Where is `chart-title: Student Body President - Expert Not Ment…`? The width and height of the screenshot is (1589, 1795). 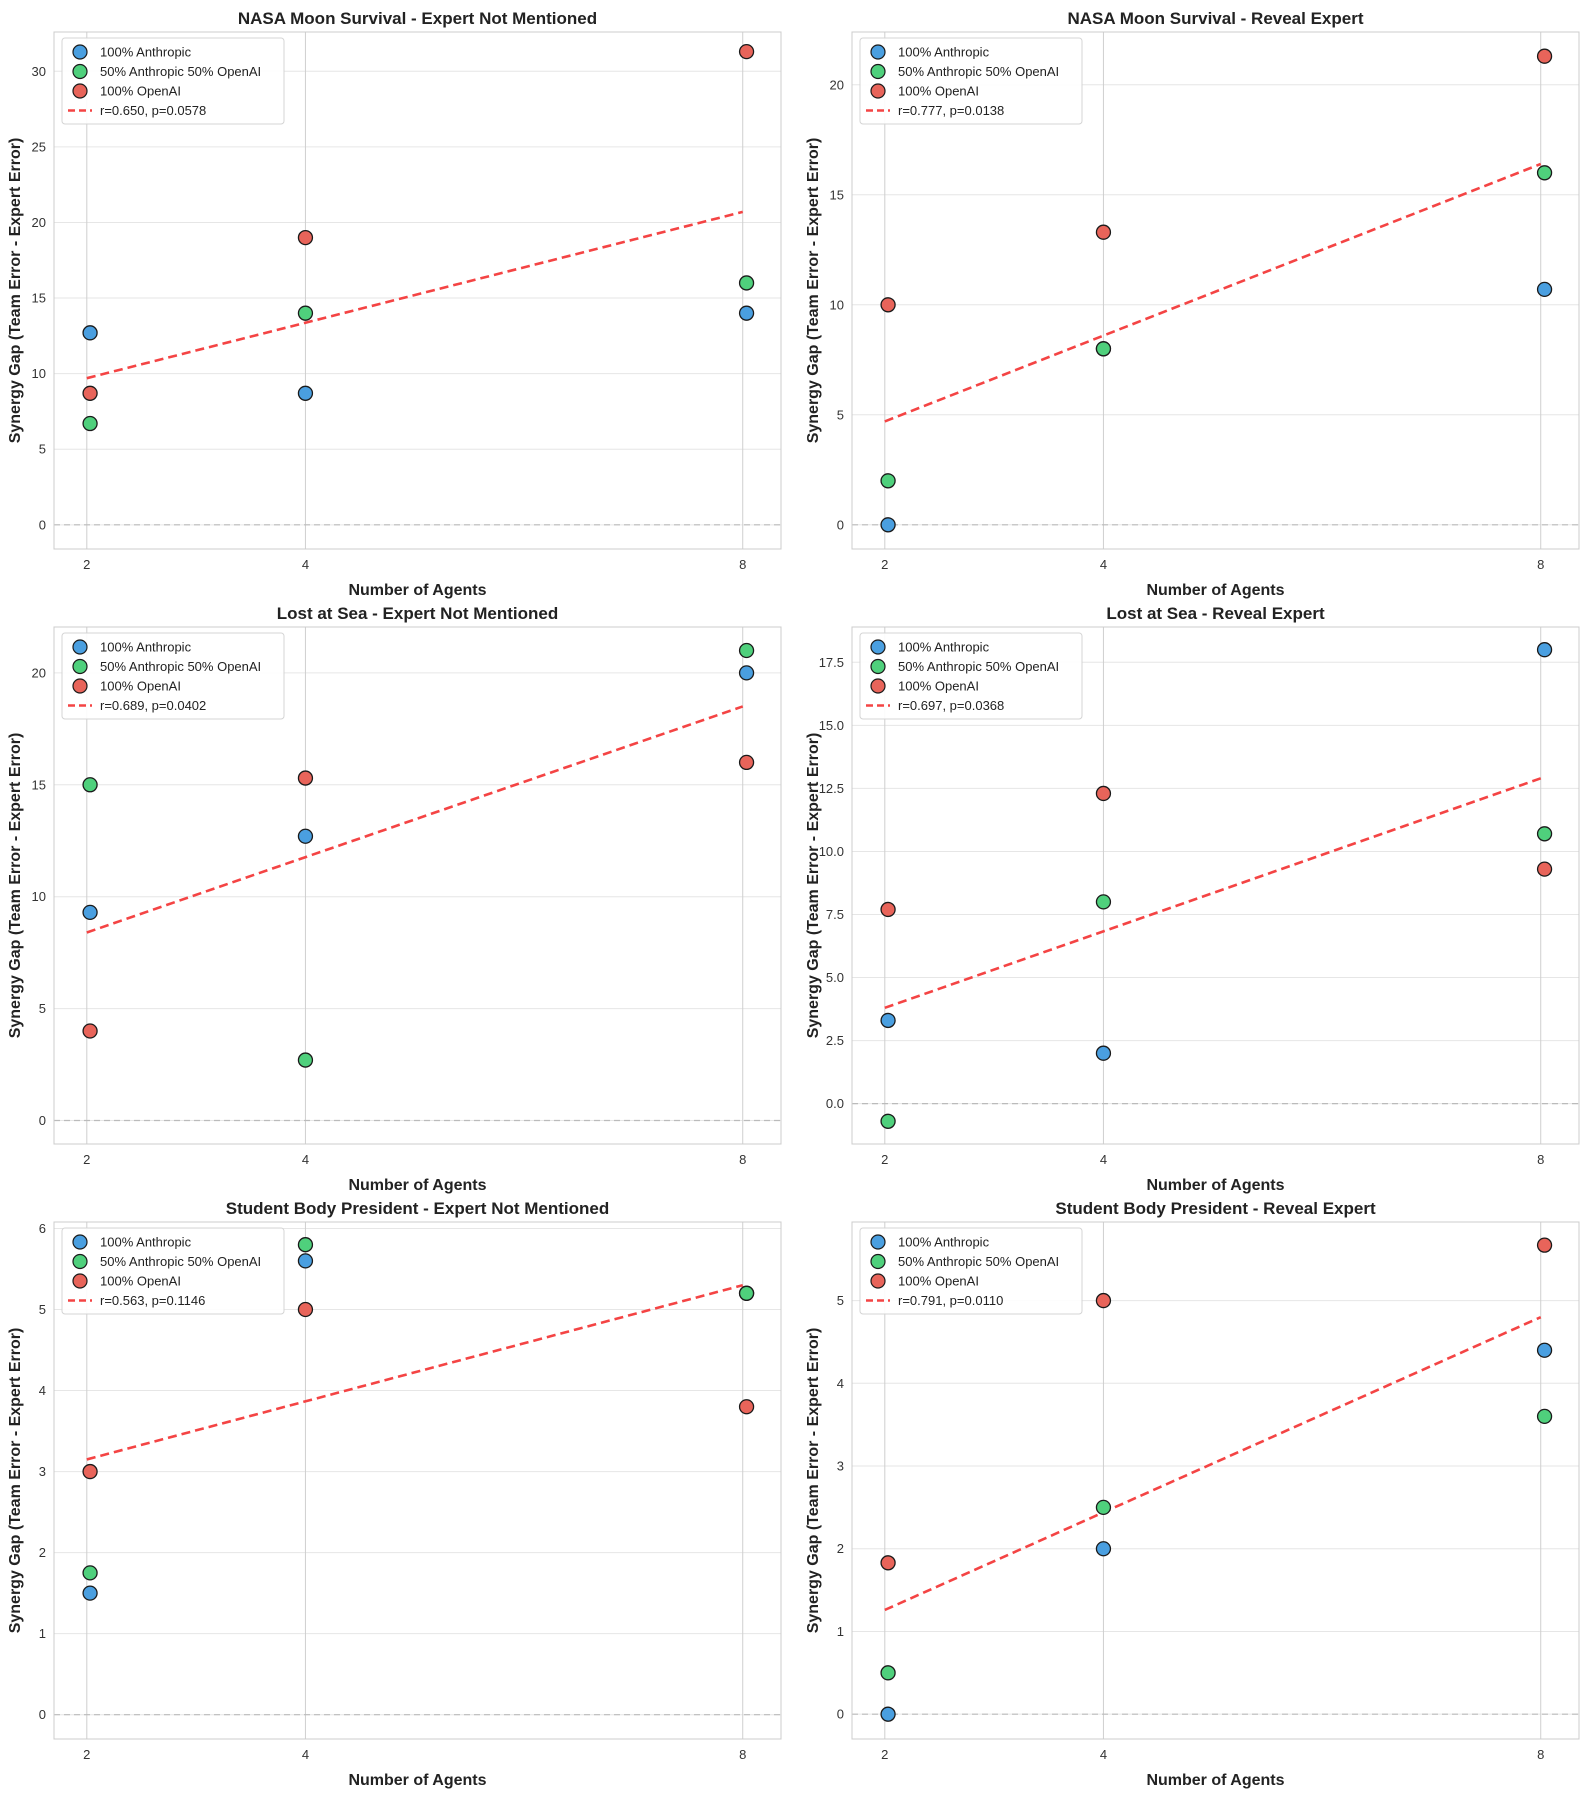
chart-title: Student Body President - Expert Not Ment… is located at coordinates (417, 1208).